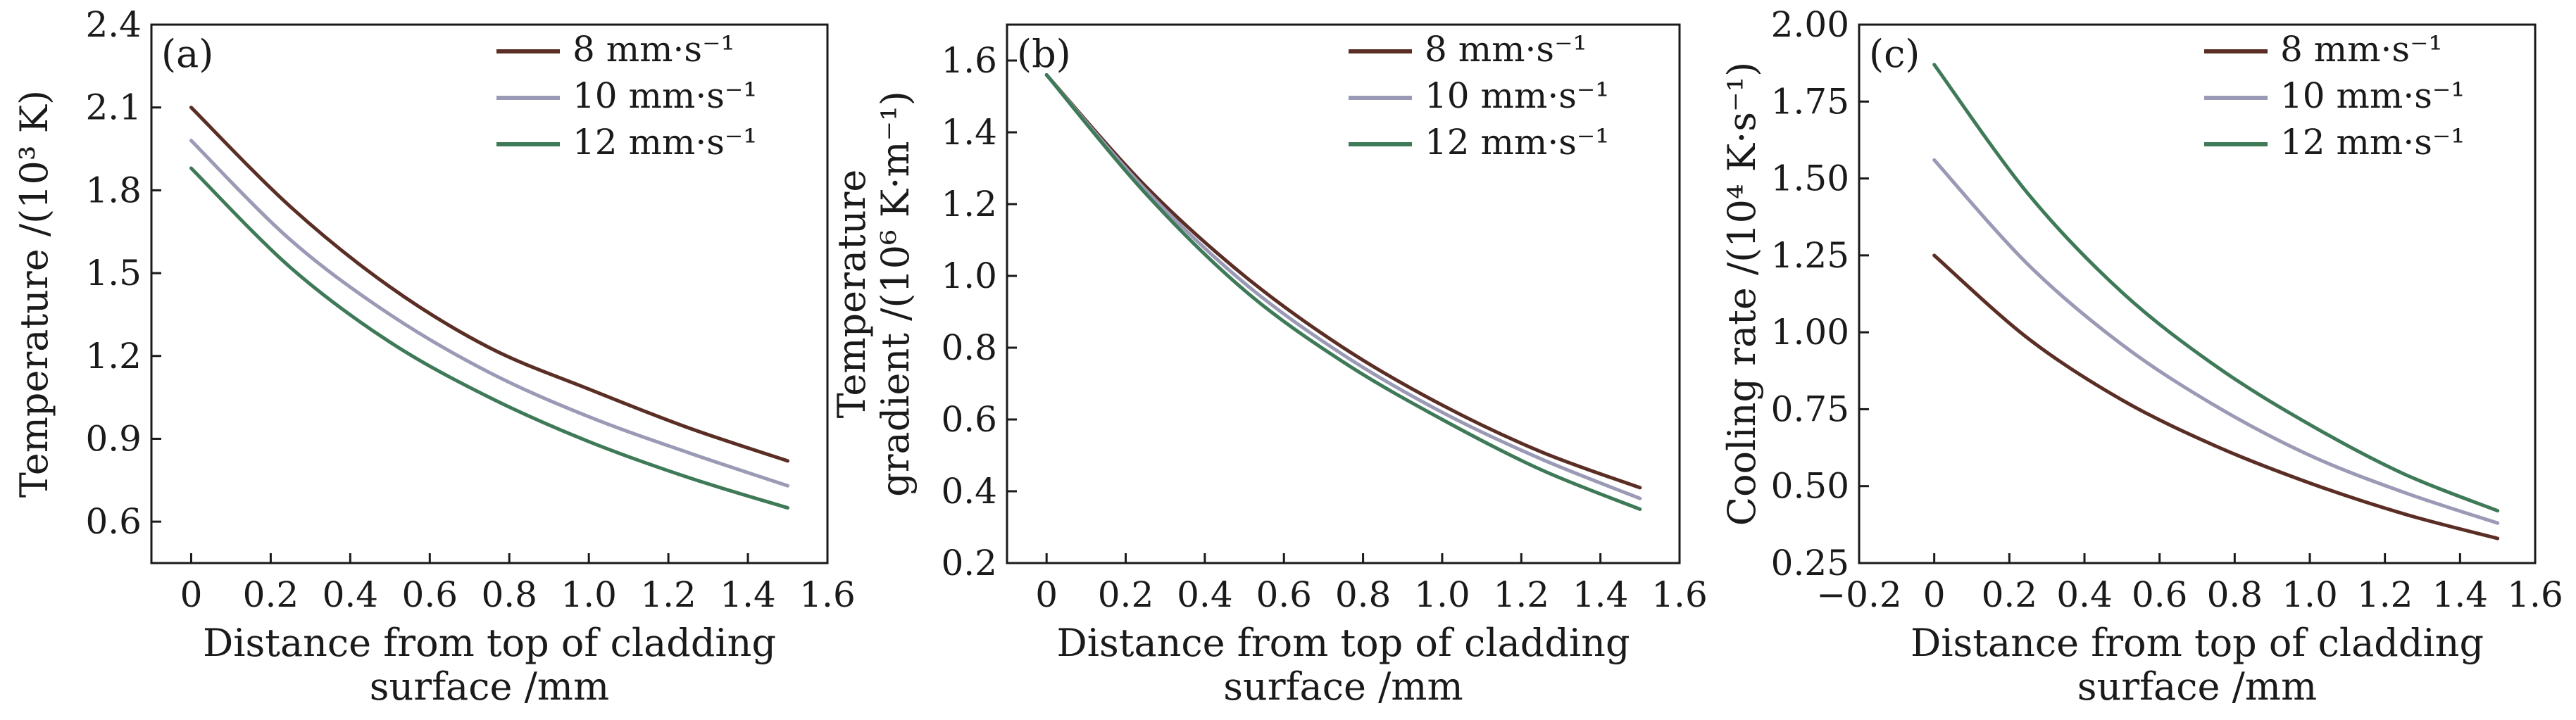 This screenshot has height=720, width=2576. Describe the element at coordinates (969, 276) in the screenshot. I see `y-tick-label: 1.0` at that location.